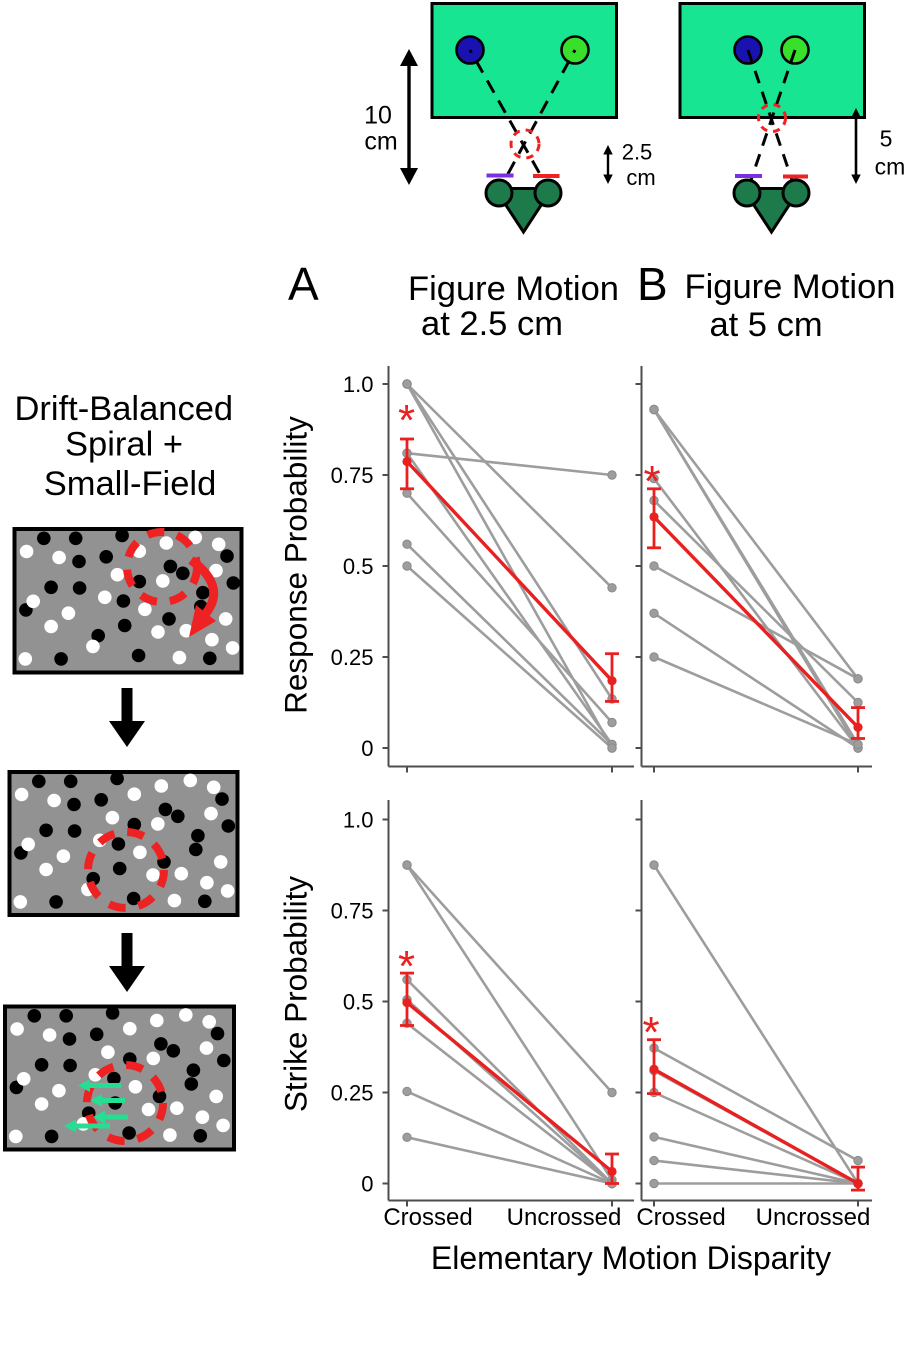 The height and width of the screenshot is (1347, 905). What do you see at coordinates (886, 139) in the screenshot?
I see `svg-text: 5` at bounding box center [886, 139].